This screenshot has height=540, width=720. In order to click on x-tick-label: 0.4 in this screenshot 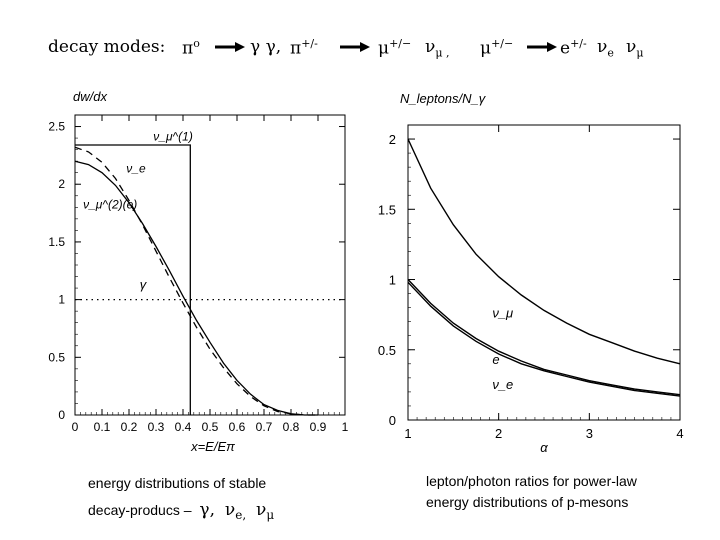, I will do `click(183, 427)`.